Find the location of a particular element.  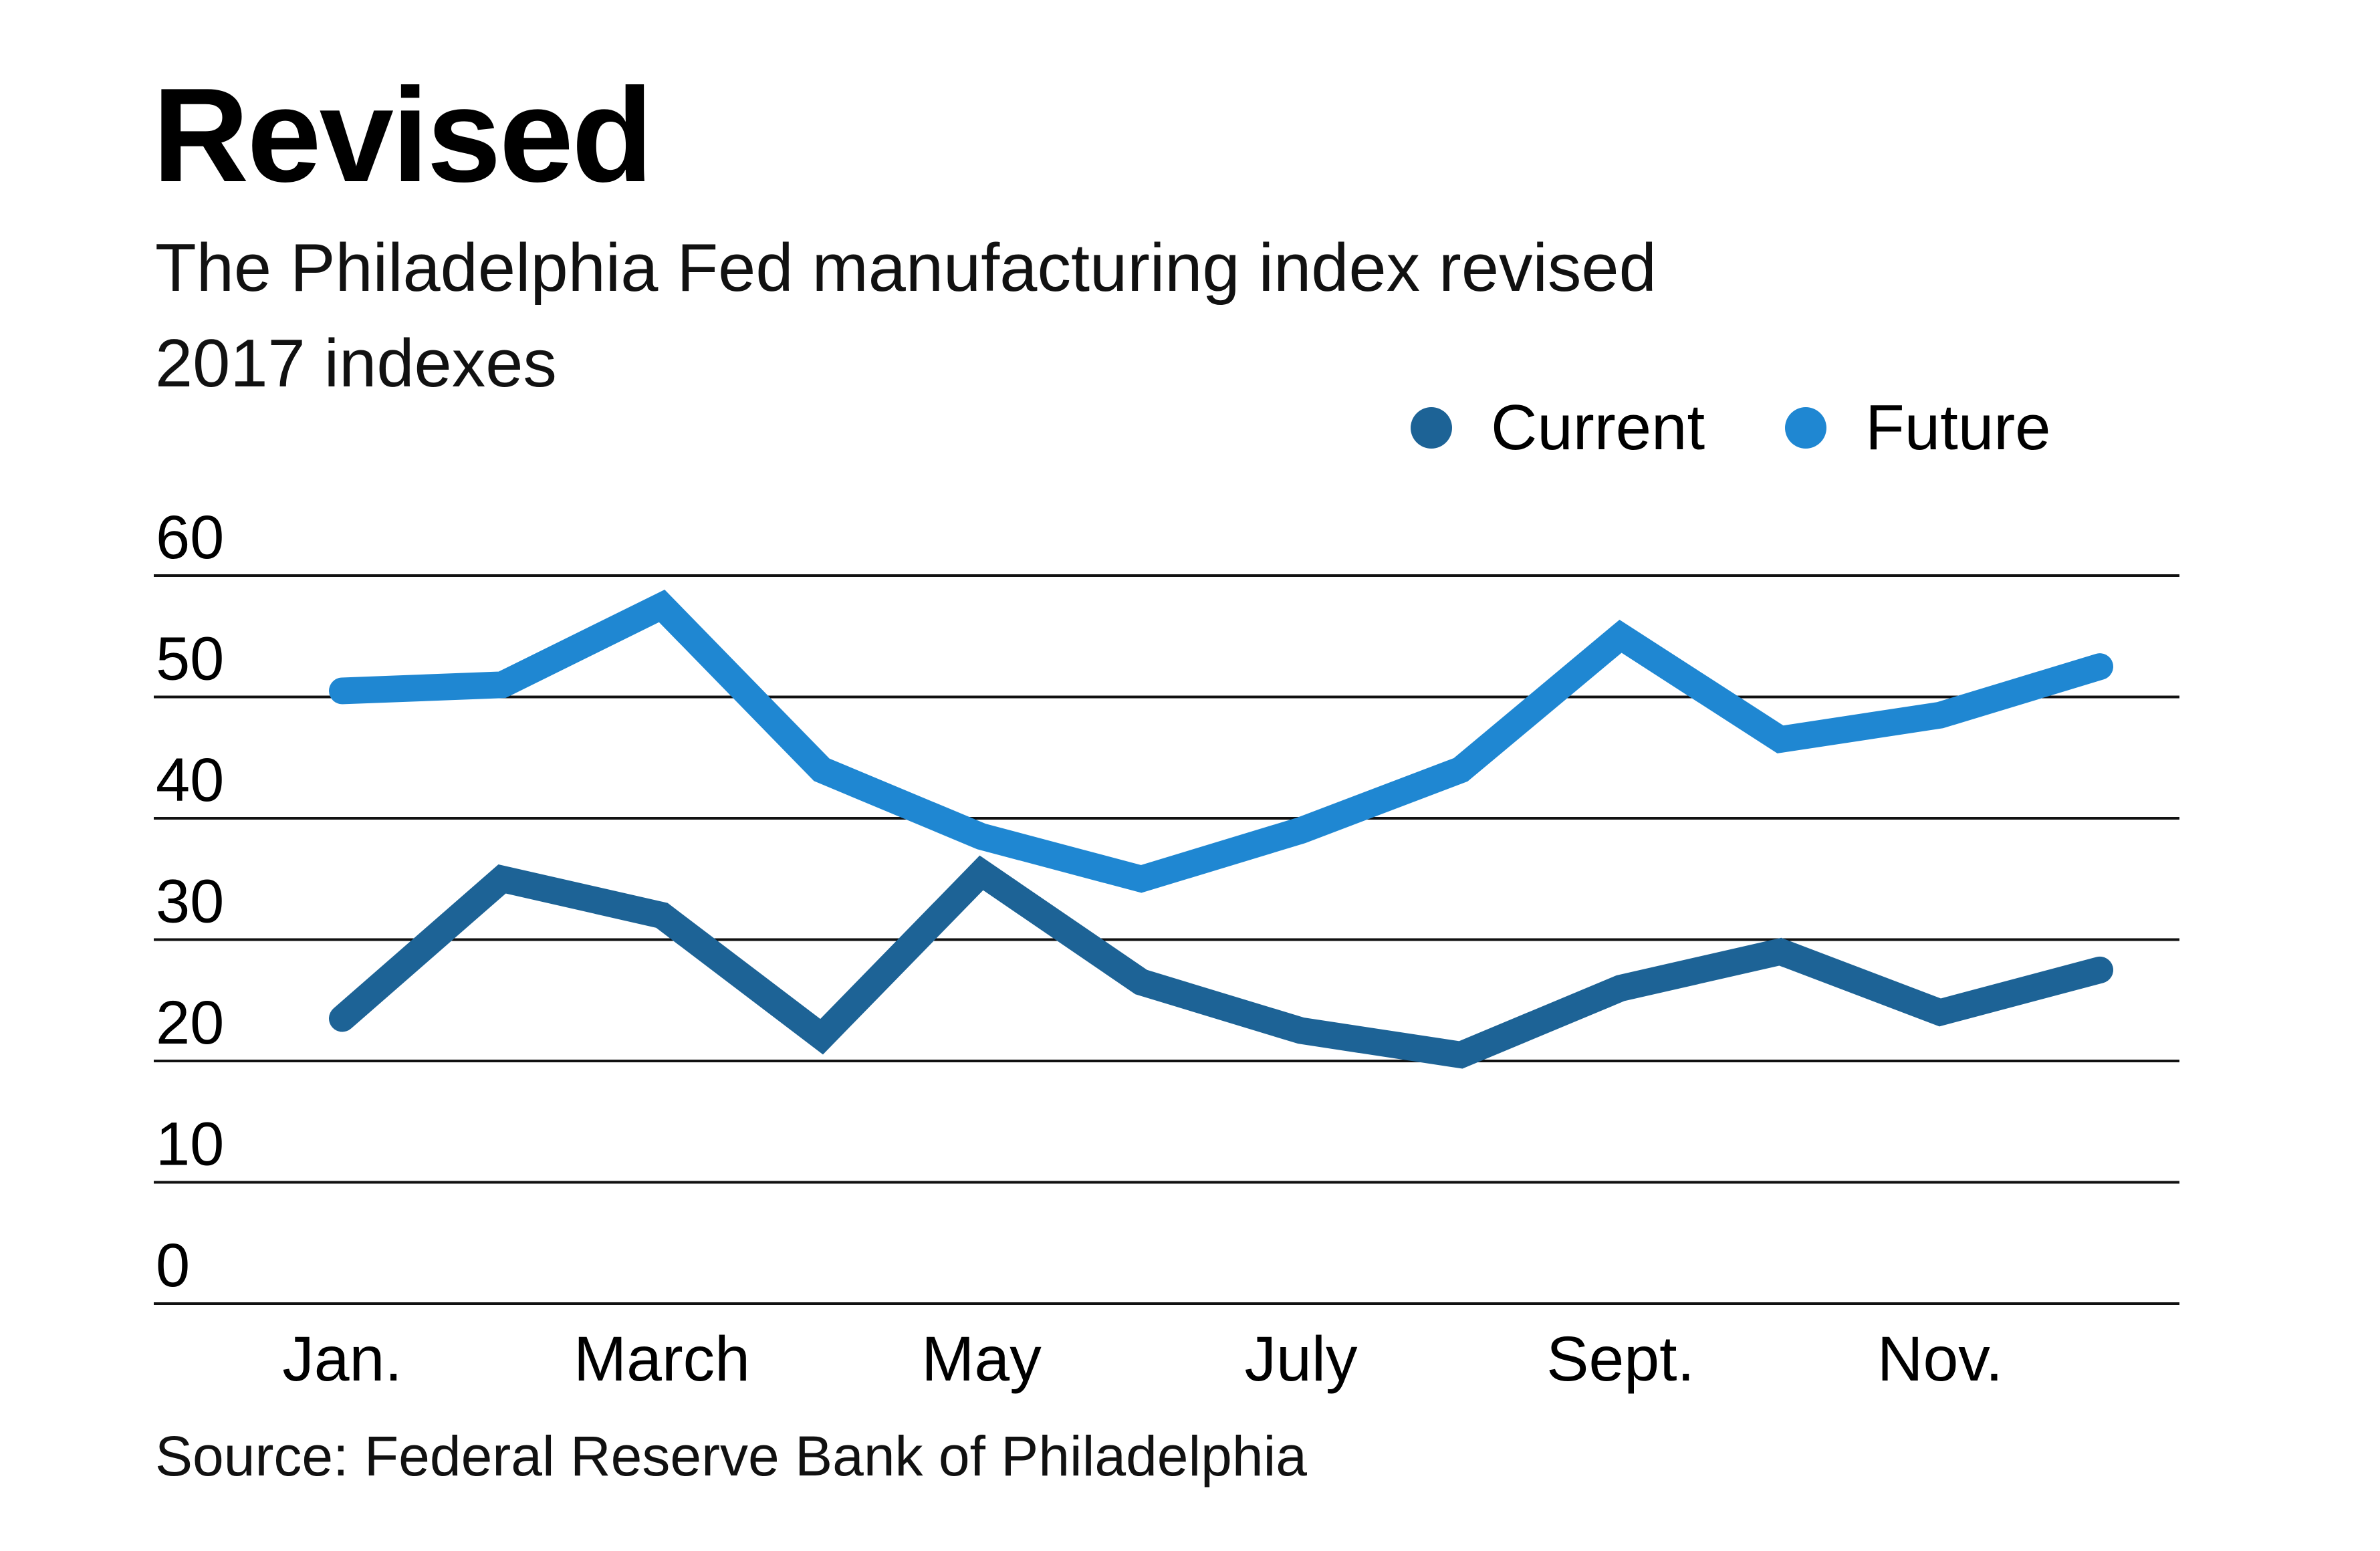

future-series-dot-icon is located at coordinates (1806, 428).